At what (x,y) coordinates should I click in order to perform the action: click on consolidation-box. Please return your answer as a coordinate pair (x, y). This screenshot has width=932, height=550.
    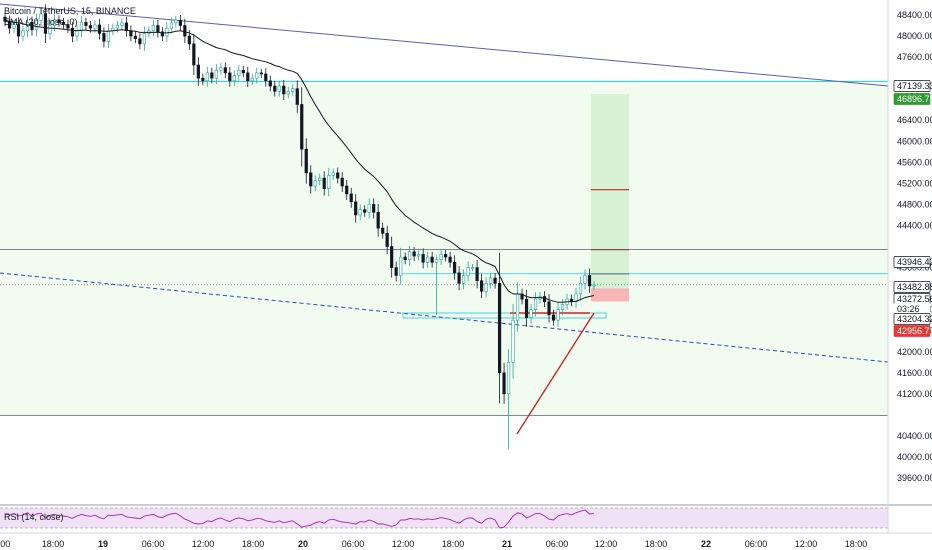
    Looking at the image, I should click on (504, 315).